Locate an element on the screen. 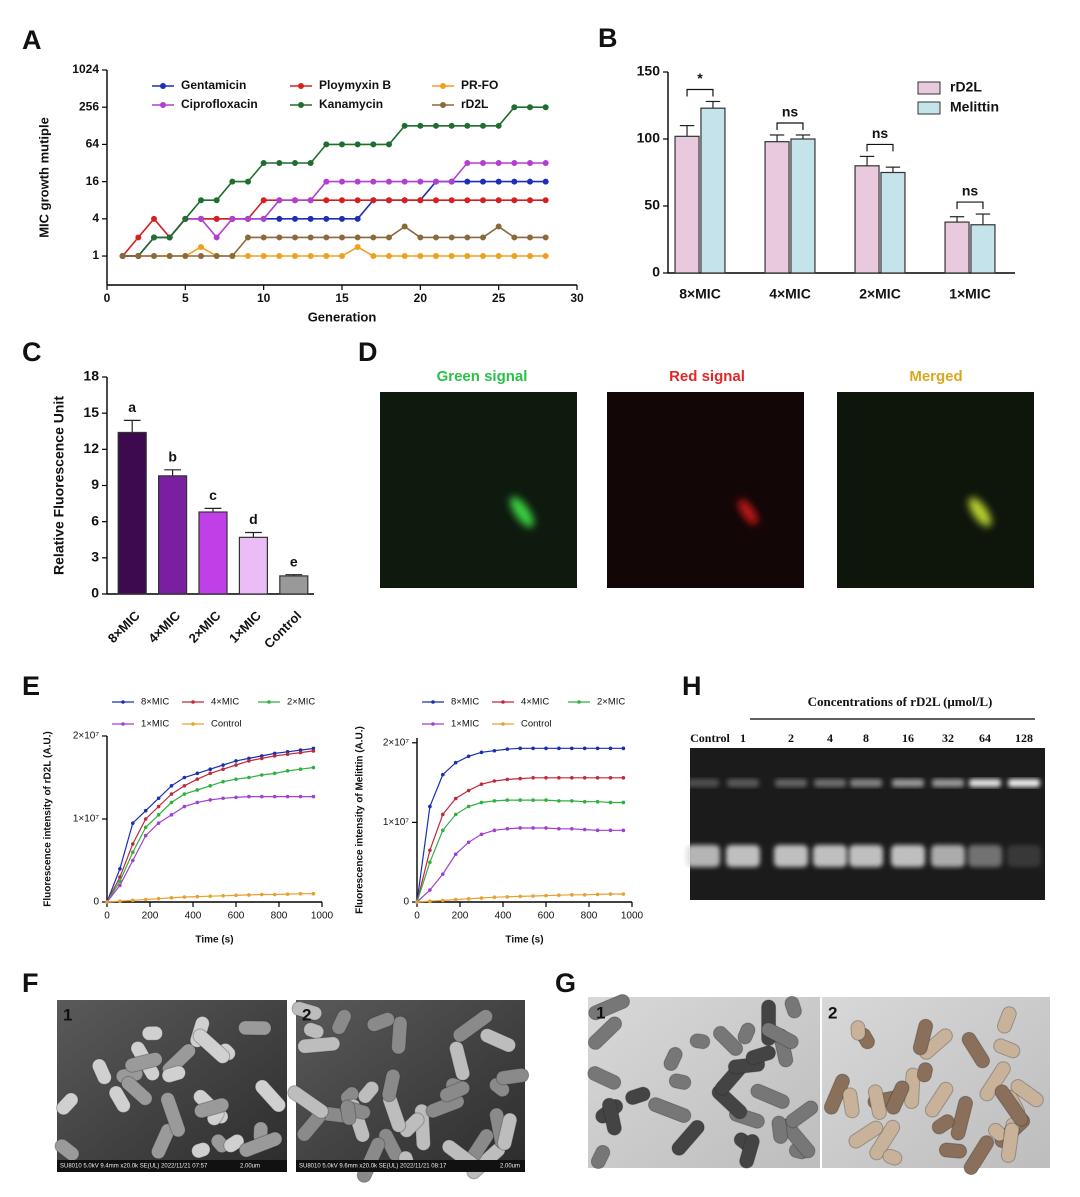  y-tick-label: 2×10⁷ is located at coordinates (86, 736).